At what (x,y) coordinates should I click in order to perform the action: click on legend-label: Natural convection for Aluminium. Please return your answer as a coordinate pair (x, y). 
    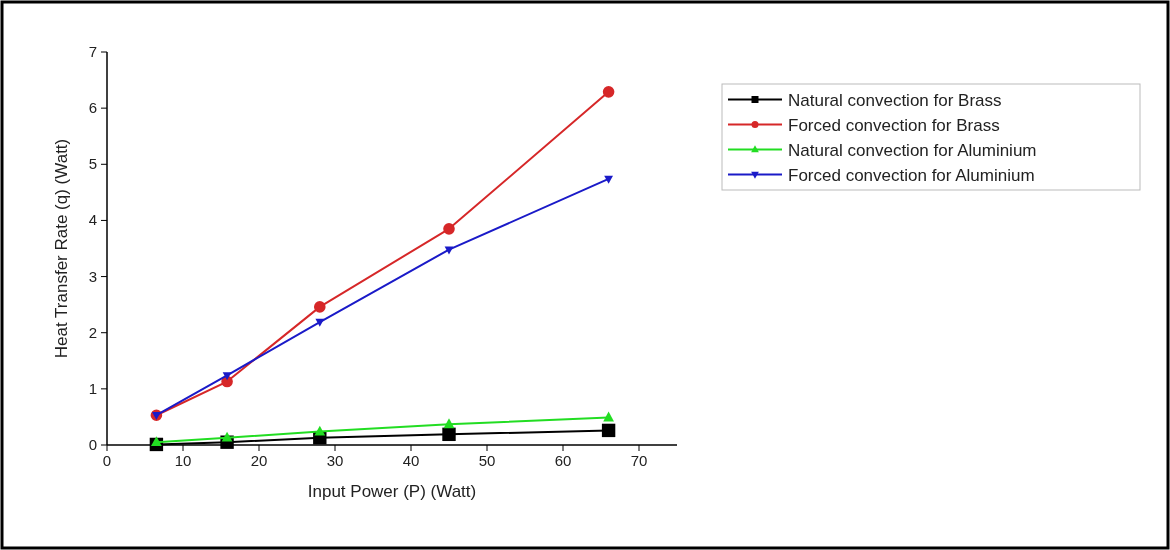
    Looking at the image, I should click on (912, 150).